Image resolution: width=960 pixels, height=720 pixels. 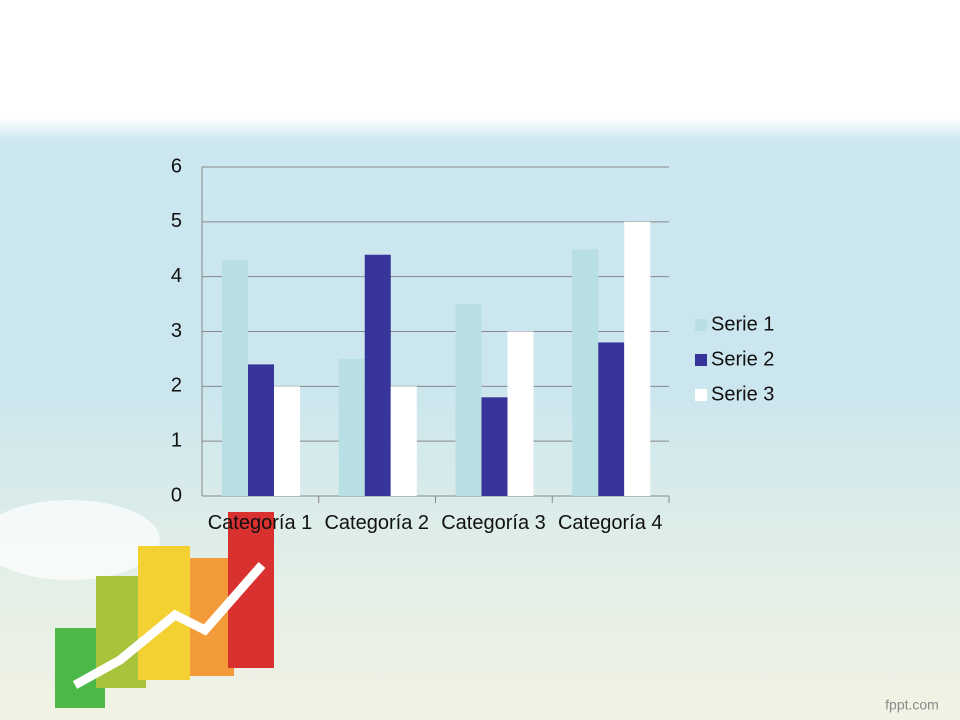 I want to click on legend-label: Serie 2, so click(x=742, y=359).